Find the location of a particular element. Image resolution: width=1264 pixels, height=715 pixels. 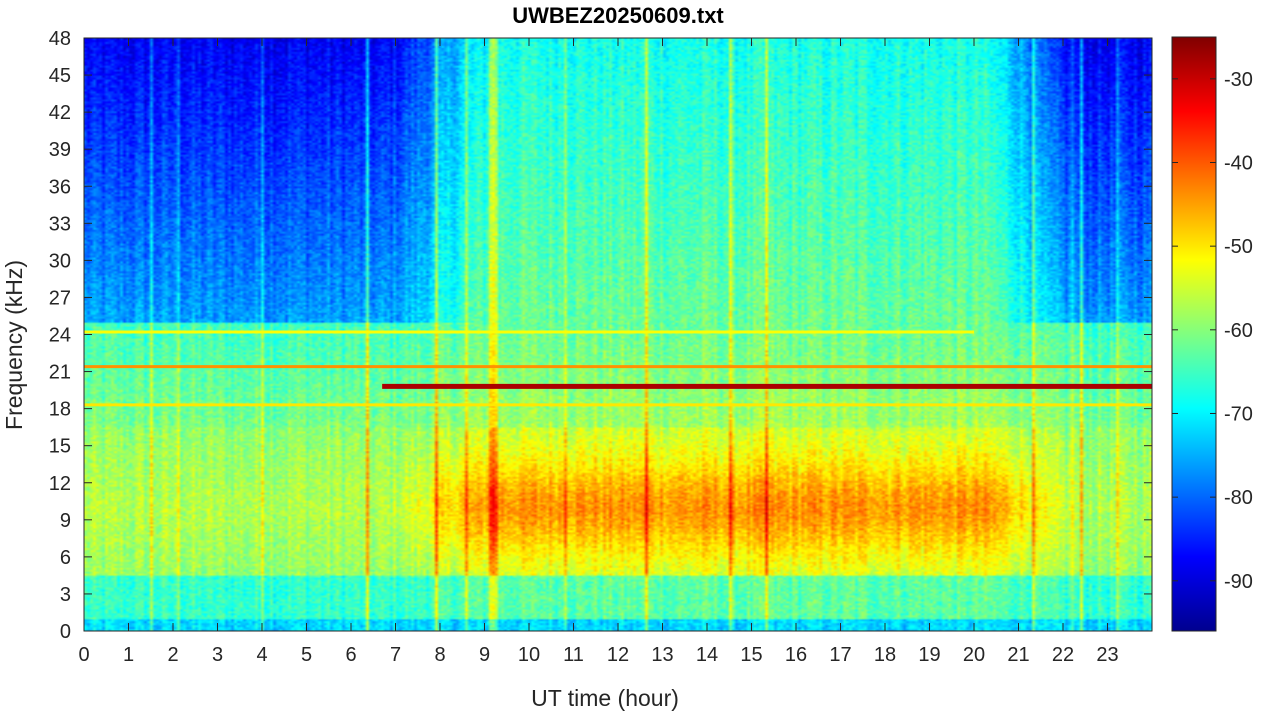

y-tick-label: 6 is located at coordinates (65, 558).